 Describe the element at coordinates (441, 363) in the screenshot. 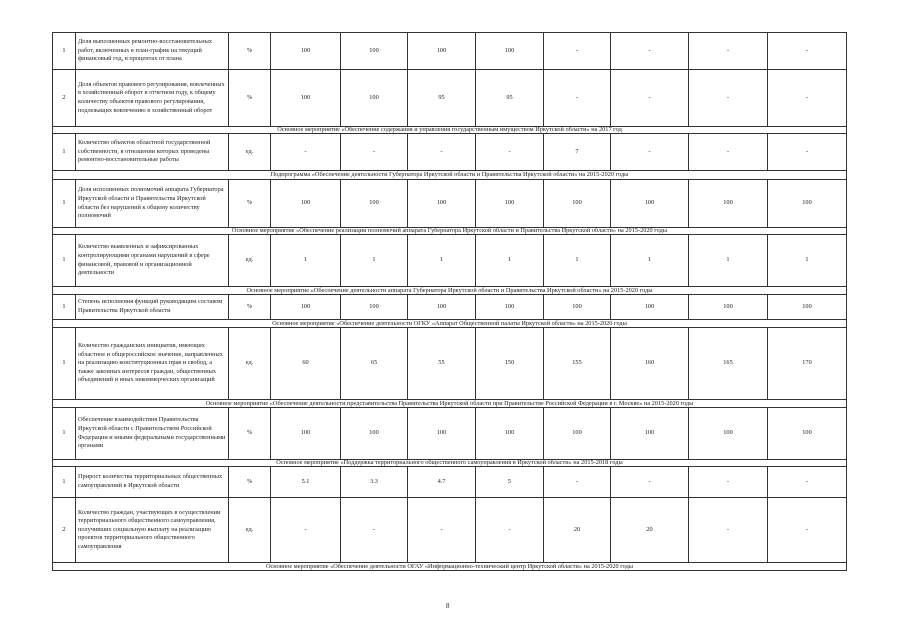

I see `value-cell: 55` at that location.